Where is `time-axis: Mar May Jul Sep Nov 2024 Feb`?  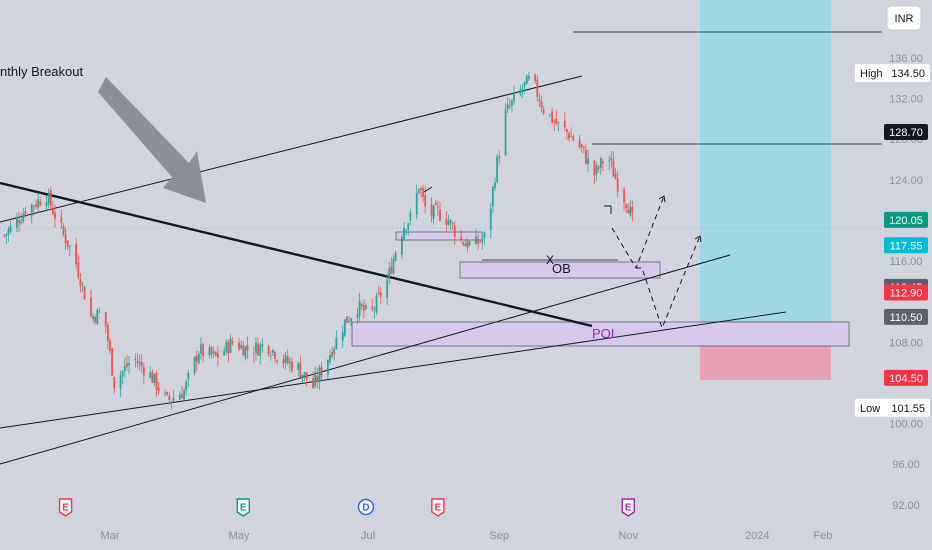 time-axis: Mar May Jul Sep Nov 2024 Feb is located at coordinates (467, 536).